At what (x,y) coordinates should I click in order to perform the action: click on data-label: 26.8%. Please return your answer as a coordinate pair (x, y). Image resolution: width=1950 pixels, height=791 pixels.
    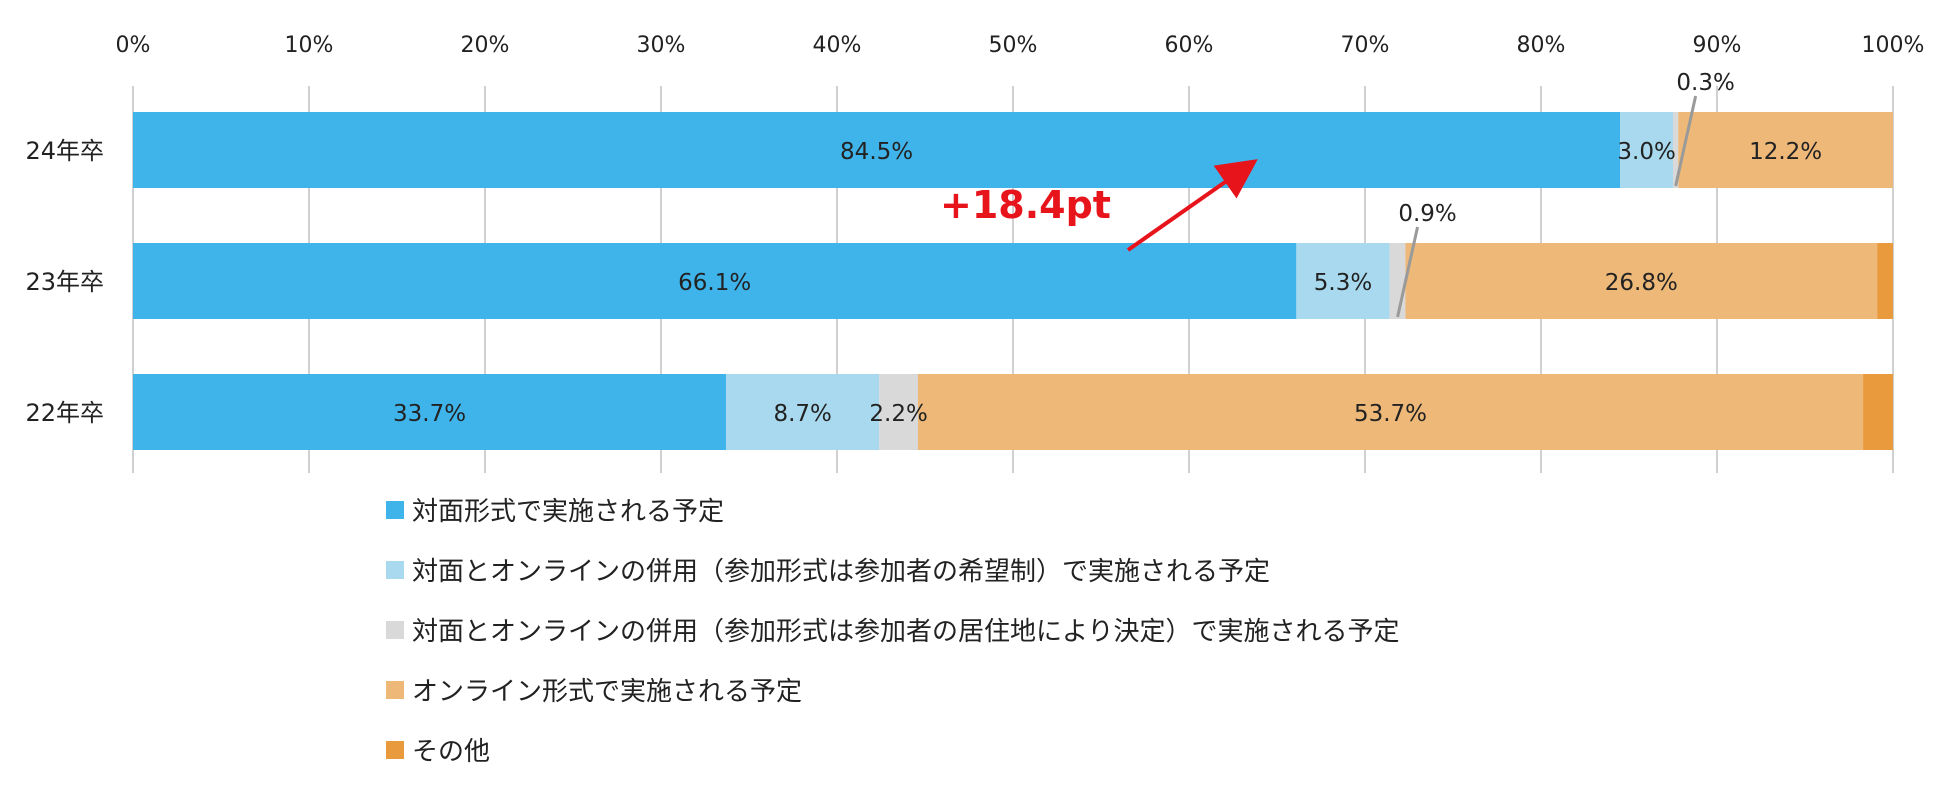
    Looking at the image, I should click on (1641, 283).